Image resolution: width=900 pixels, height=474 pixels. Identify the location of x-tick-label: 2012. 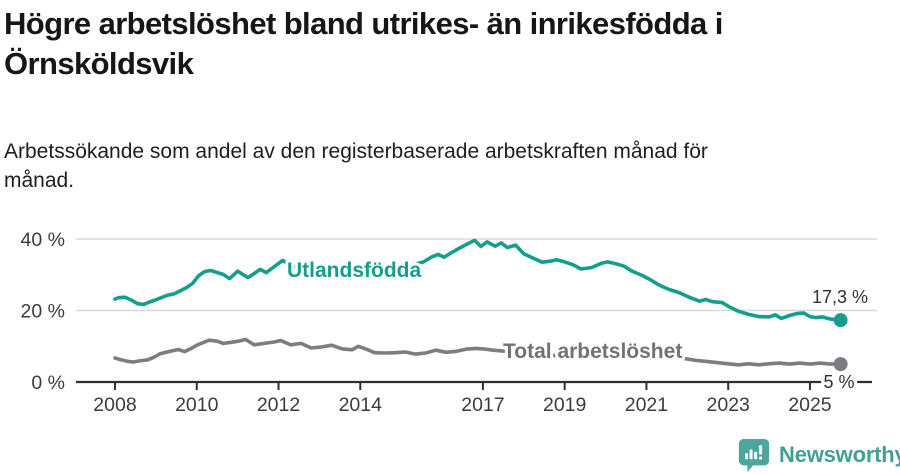
(278, 405).